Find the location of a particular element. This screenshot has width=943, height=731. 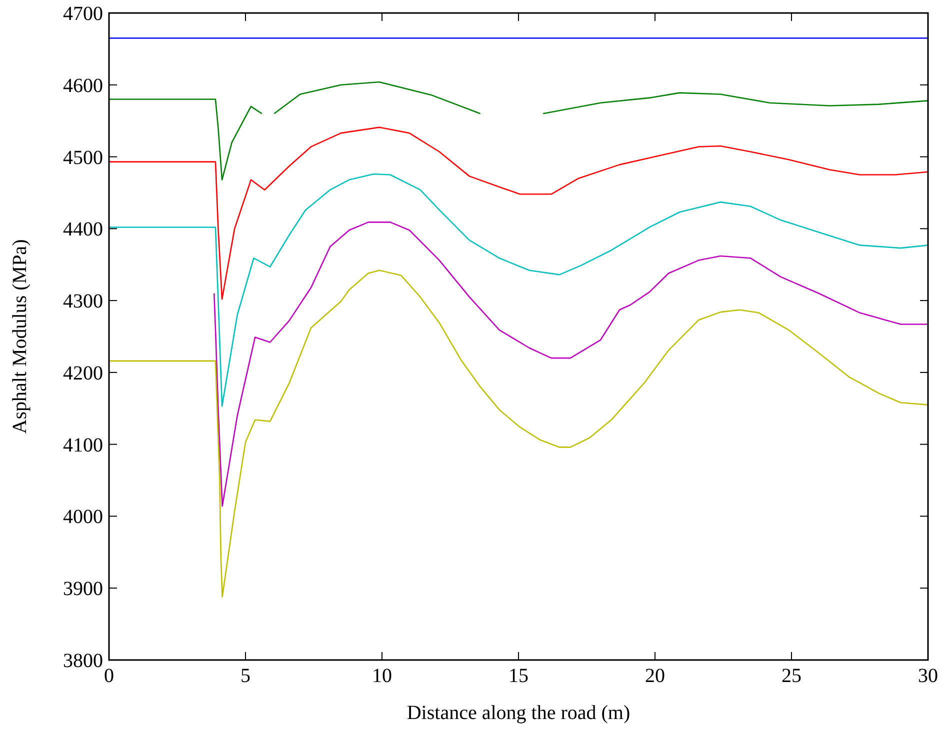

x-tick-label: 10 is located at coordinates (382, 676).